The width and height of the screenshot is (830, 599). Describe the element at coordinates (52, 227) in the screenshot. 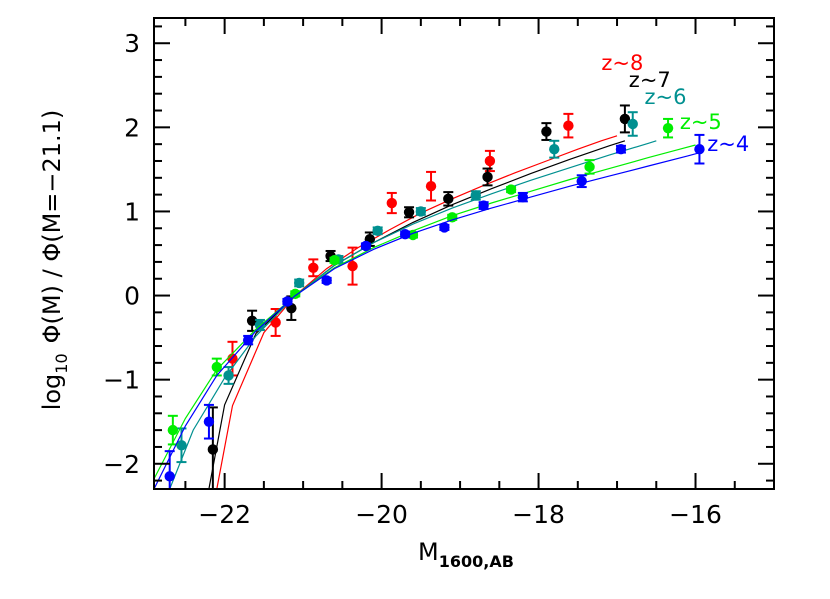

I see `y-axis-title-rest: Φ(M) / Φ(M=−21.1)` at that location.